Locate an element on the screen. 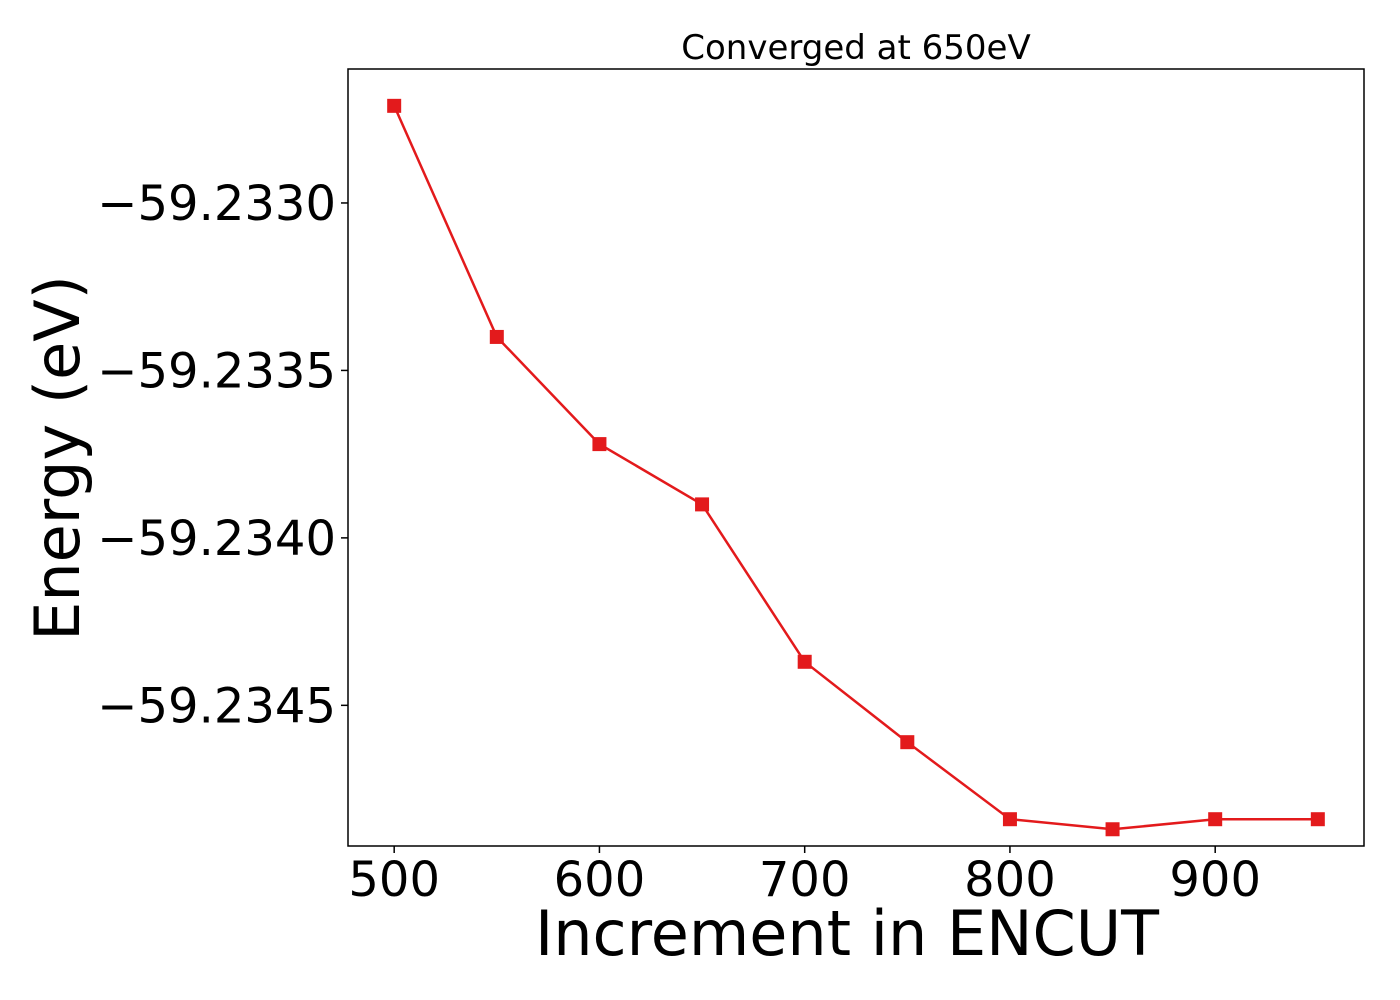 The image size is (1400, 1000). x-tick-label: 800 is located at coordinates (1010, 880).